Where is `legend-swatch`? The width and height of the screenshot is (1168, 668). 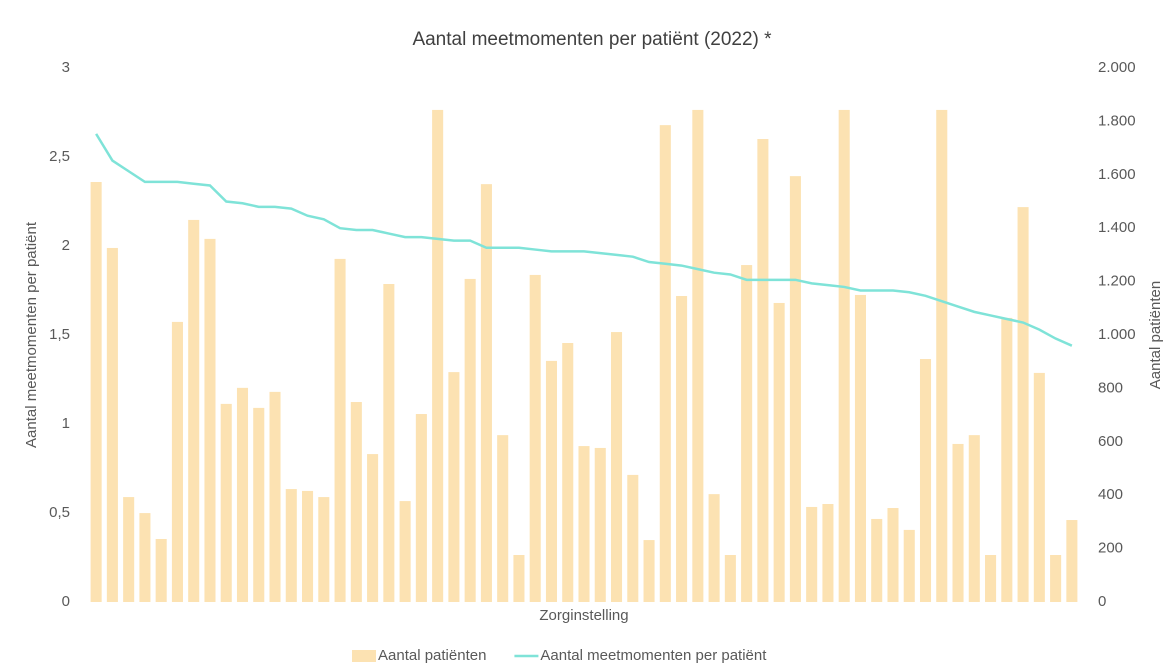
legend-swatch is located at coordinates (364, 656).